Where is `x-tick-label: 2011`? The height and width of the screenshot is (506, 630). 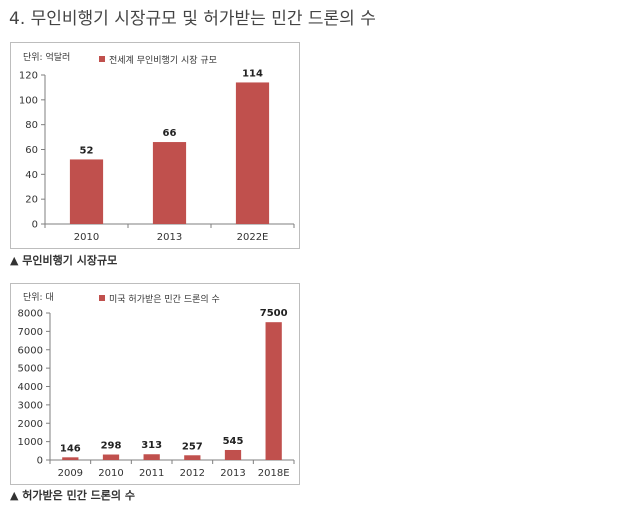
x-tick-label: 2011 is located at coordinates (151, 473).